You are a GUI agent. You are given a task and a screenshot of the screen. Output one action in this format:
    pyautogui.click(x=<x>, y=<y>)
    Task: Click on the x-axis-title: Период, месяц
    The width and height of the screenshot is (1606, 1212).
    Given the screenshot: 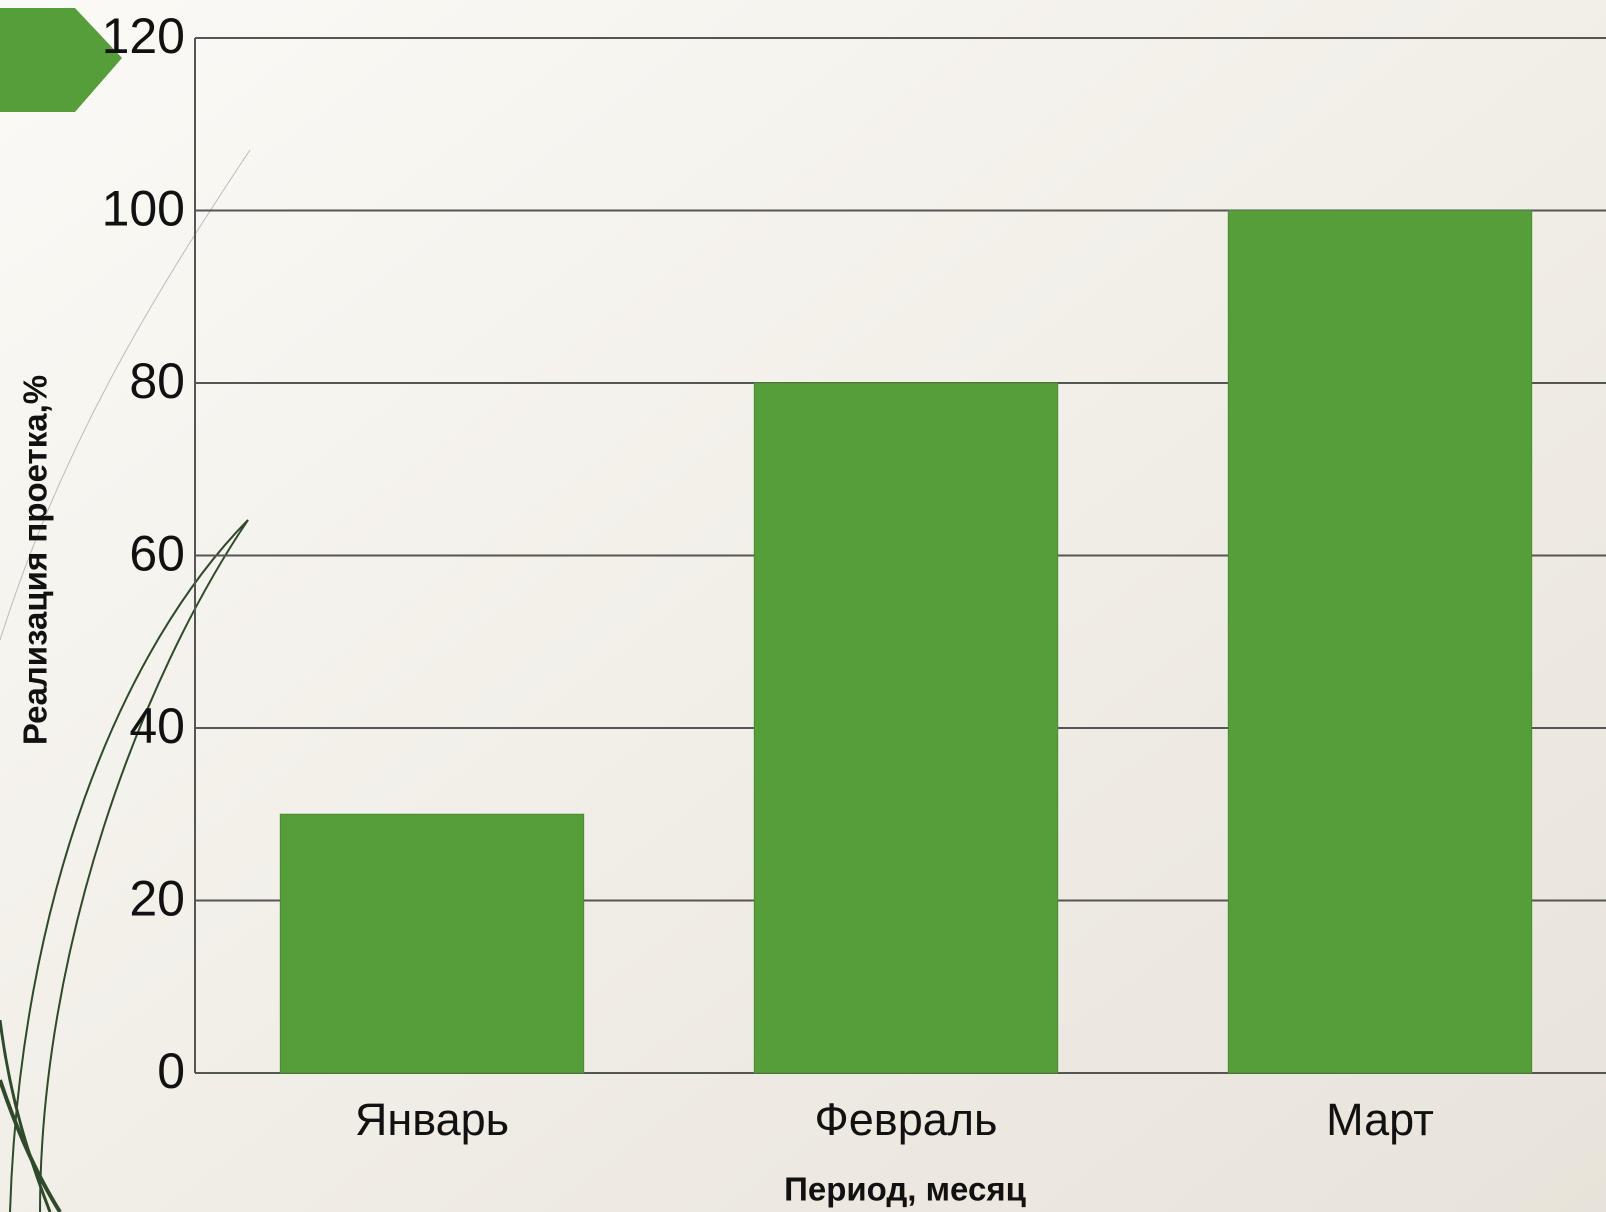 What is the action you would take?
    pyautogui.click(x=905, y=1189)
    